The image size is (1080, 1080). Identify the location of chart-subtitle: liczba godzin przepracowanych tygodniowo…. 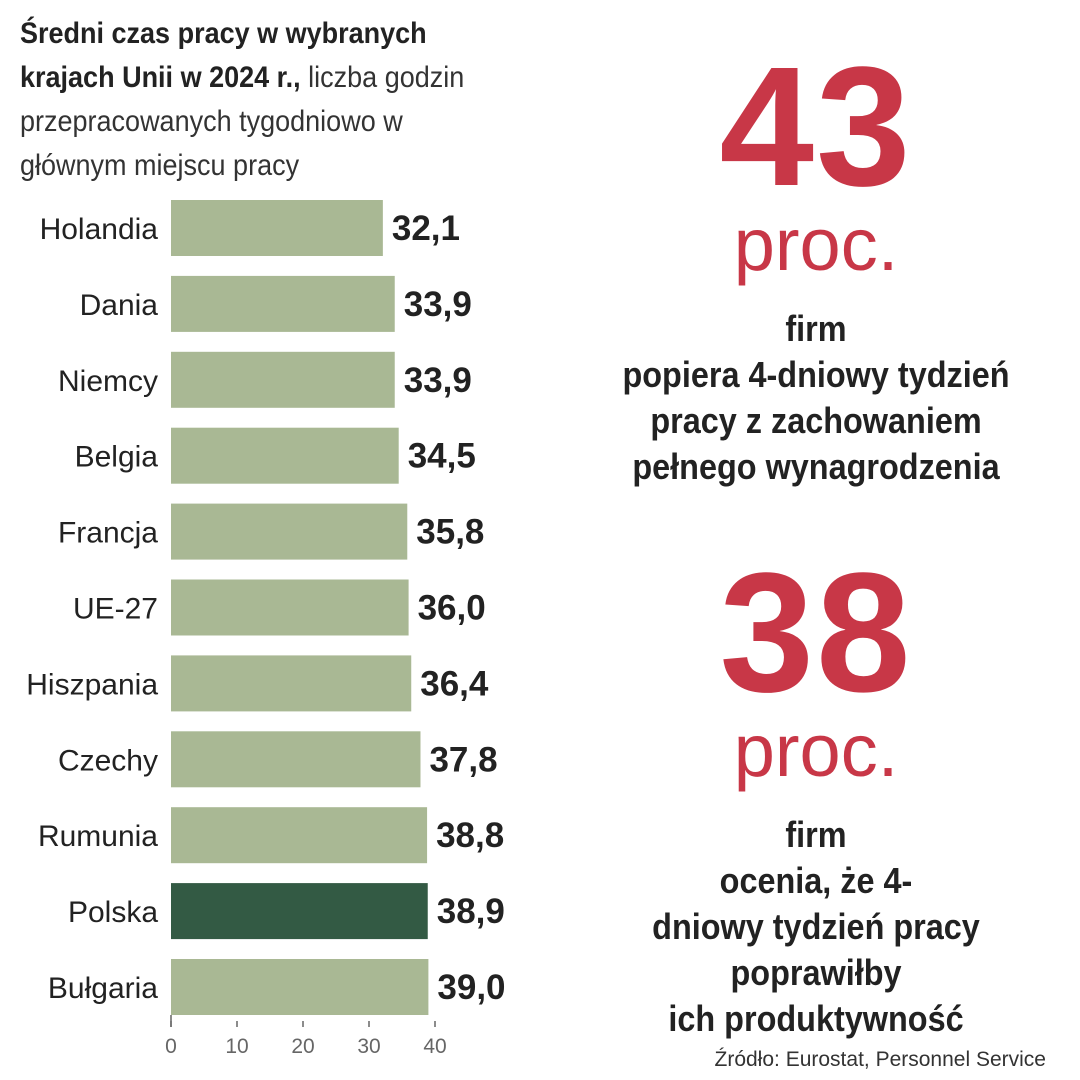
(242, 121).